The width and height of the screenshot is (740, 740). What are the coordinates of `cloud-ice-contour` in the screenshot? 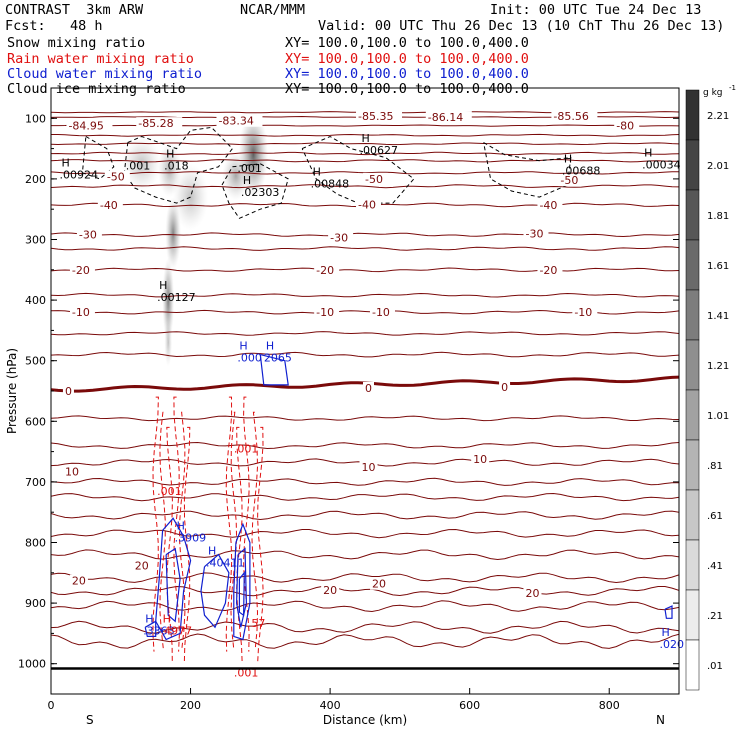 It's located at (255, 191).